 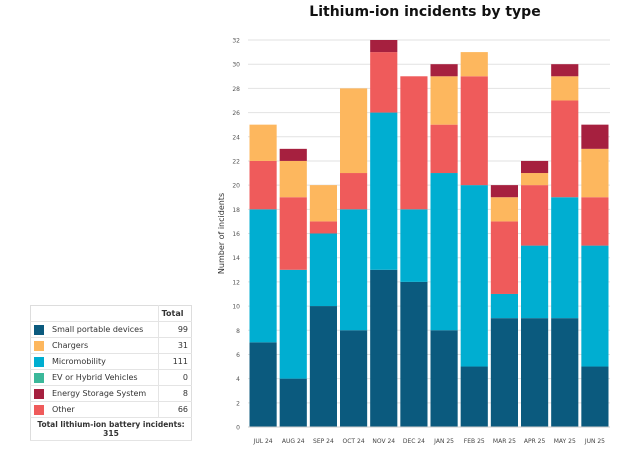 I want to click on y-tick-label: 32, so click(x=236, y=41).